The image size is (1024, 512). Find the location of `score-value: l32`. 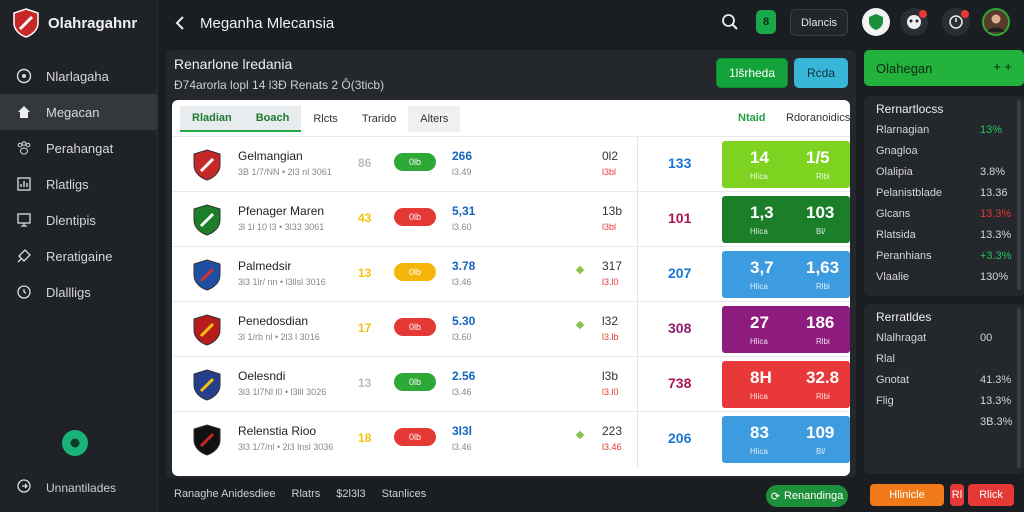

score-value: l32 is located at coordinates (610, 321).